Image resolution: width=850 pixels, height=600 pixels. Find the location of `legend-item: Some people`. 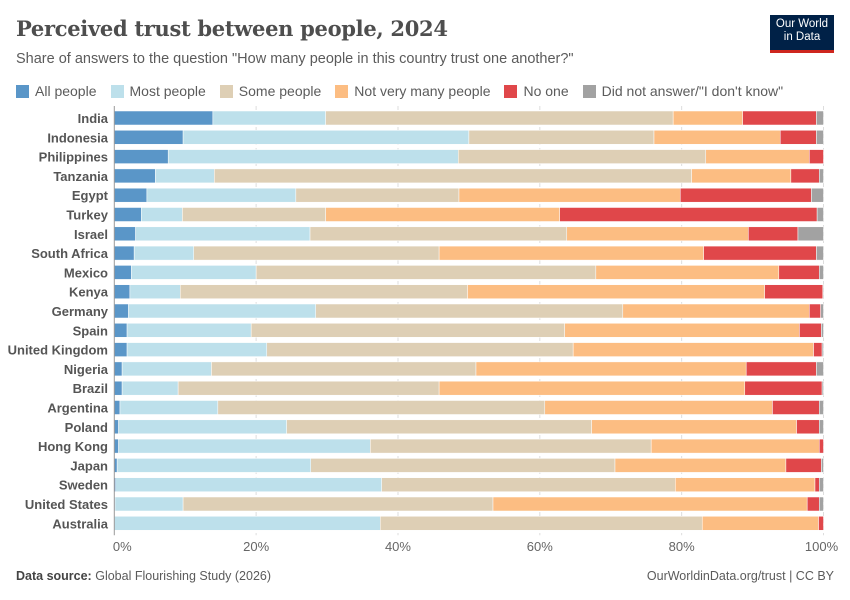

legend-item: Some people is located at coordinates (270, 91).